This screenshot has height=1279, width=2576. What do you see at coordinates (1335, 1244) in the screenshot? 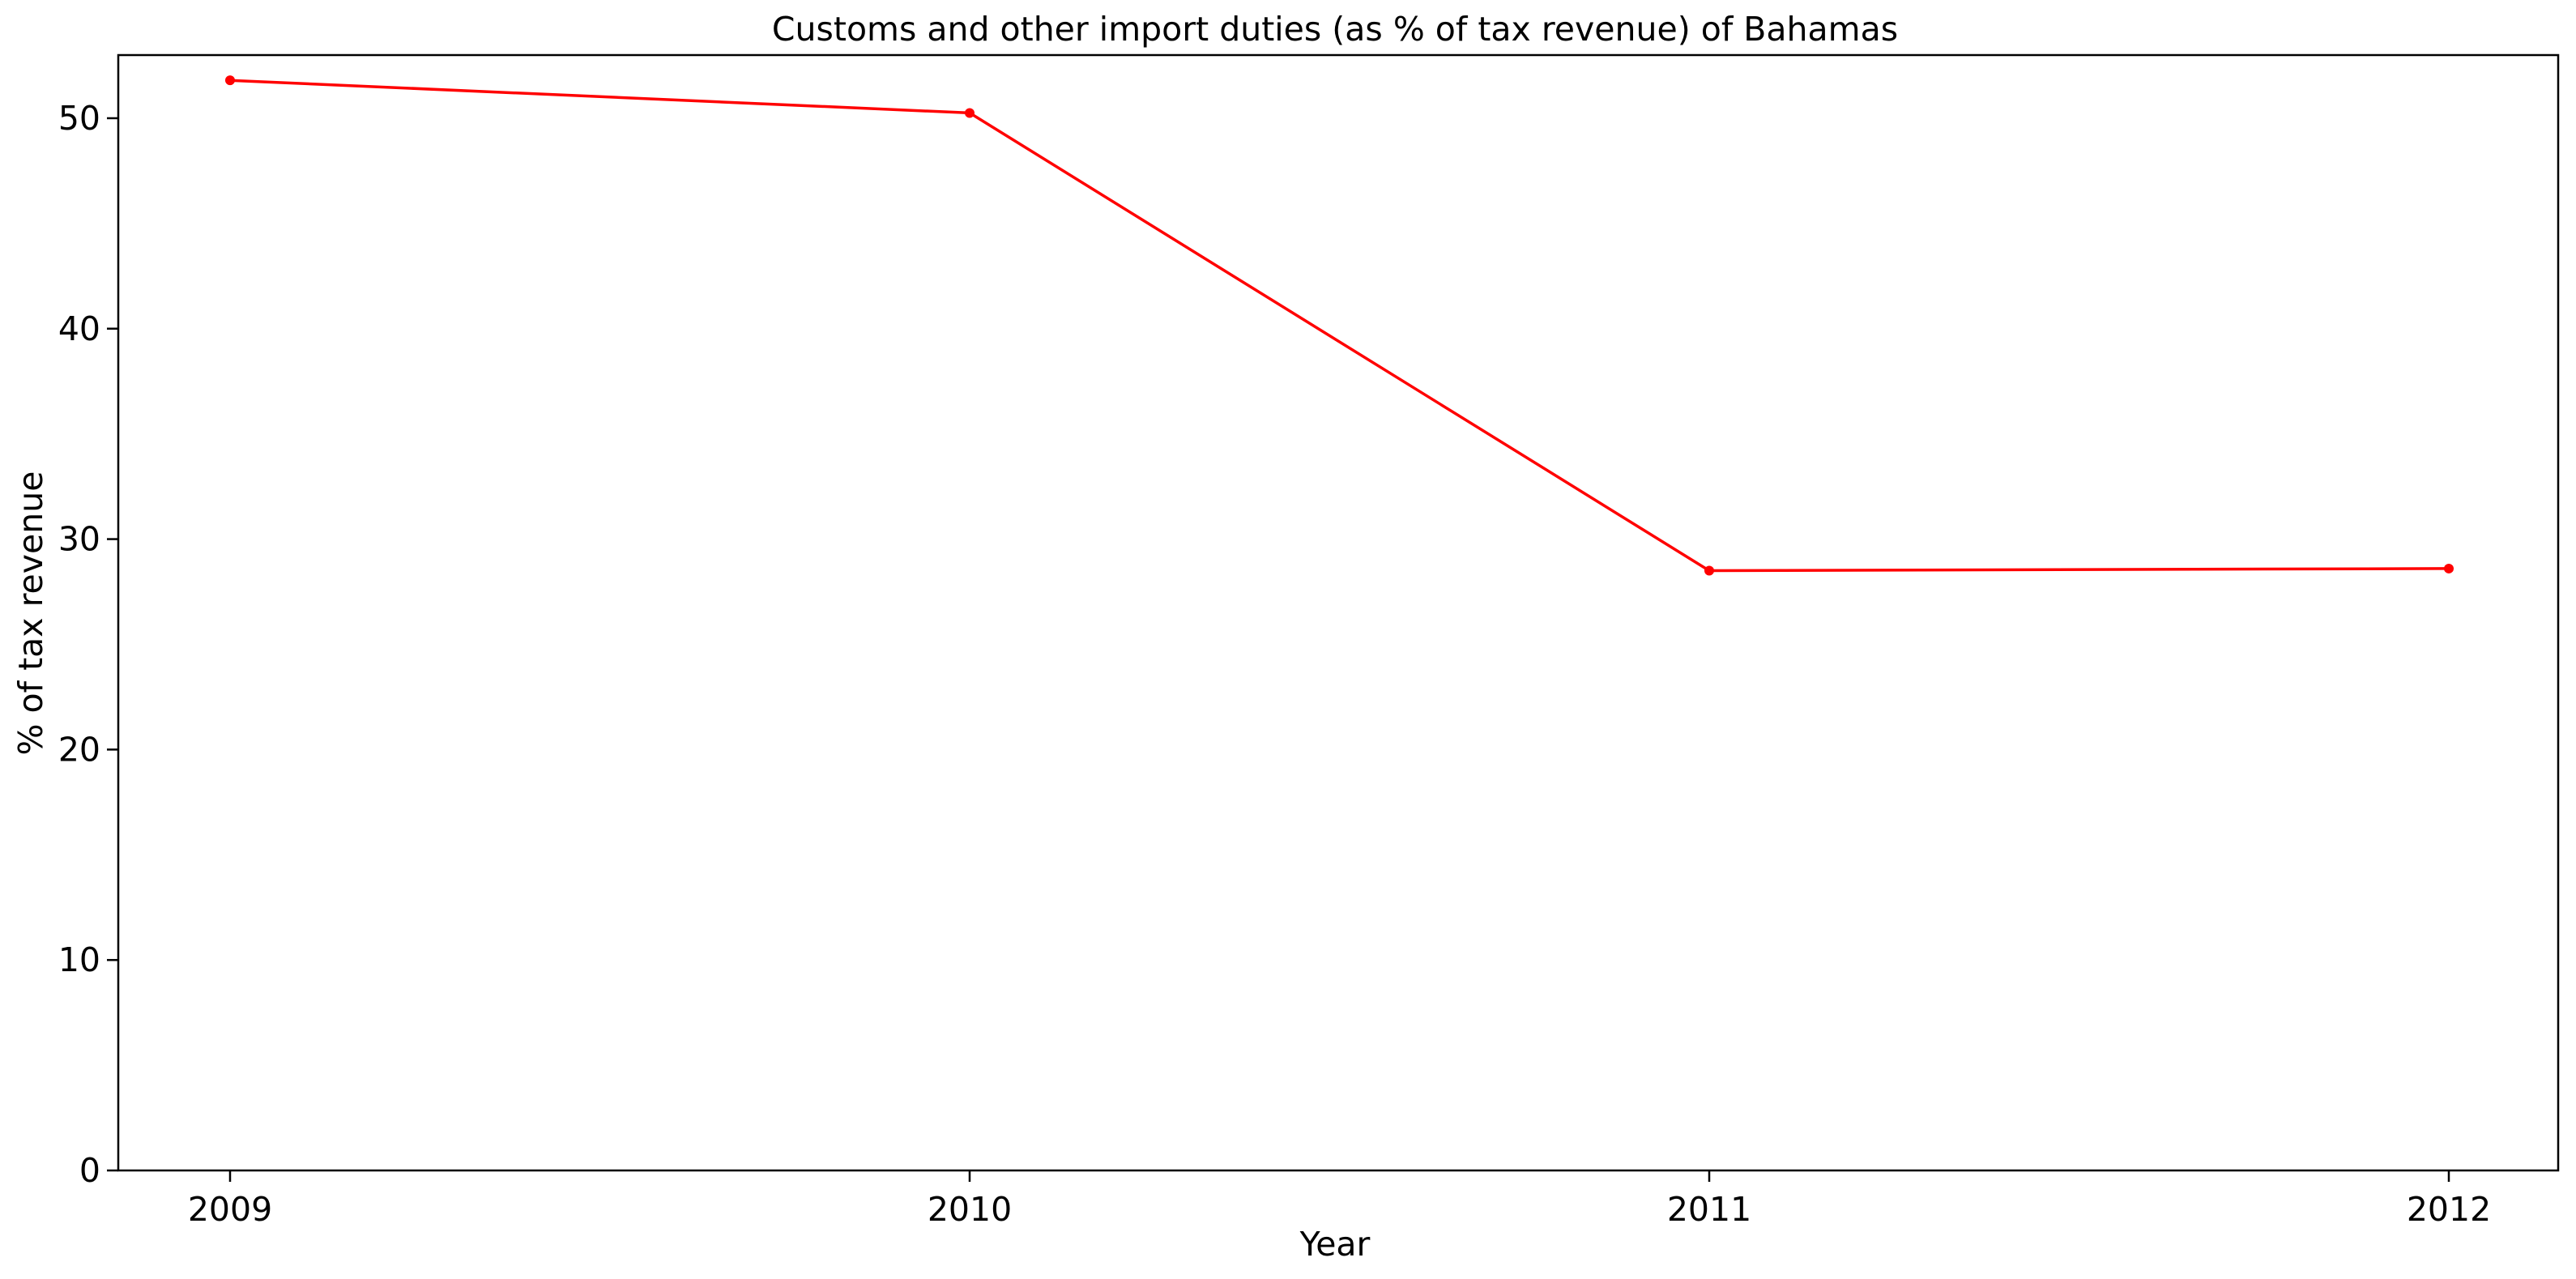
I see `x-axis-label: Year` at bounding box center [1335, 1244].